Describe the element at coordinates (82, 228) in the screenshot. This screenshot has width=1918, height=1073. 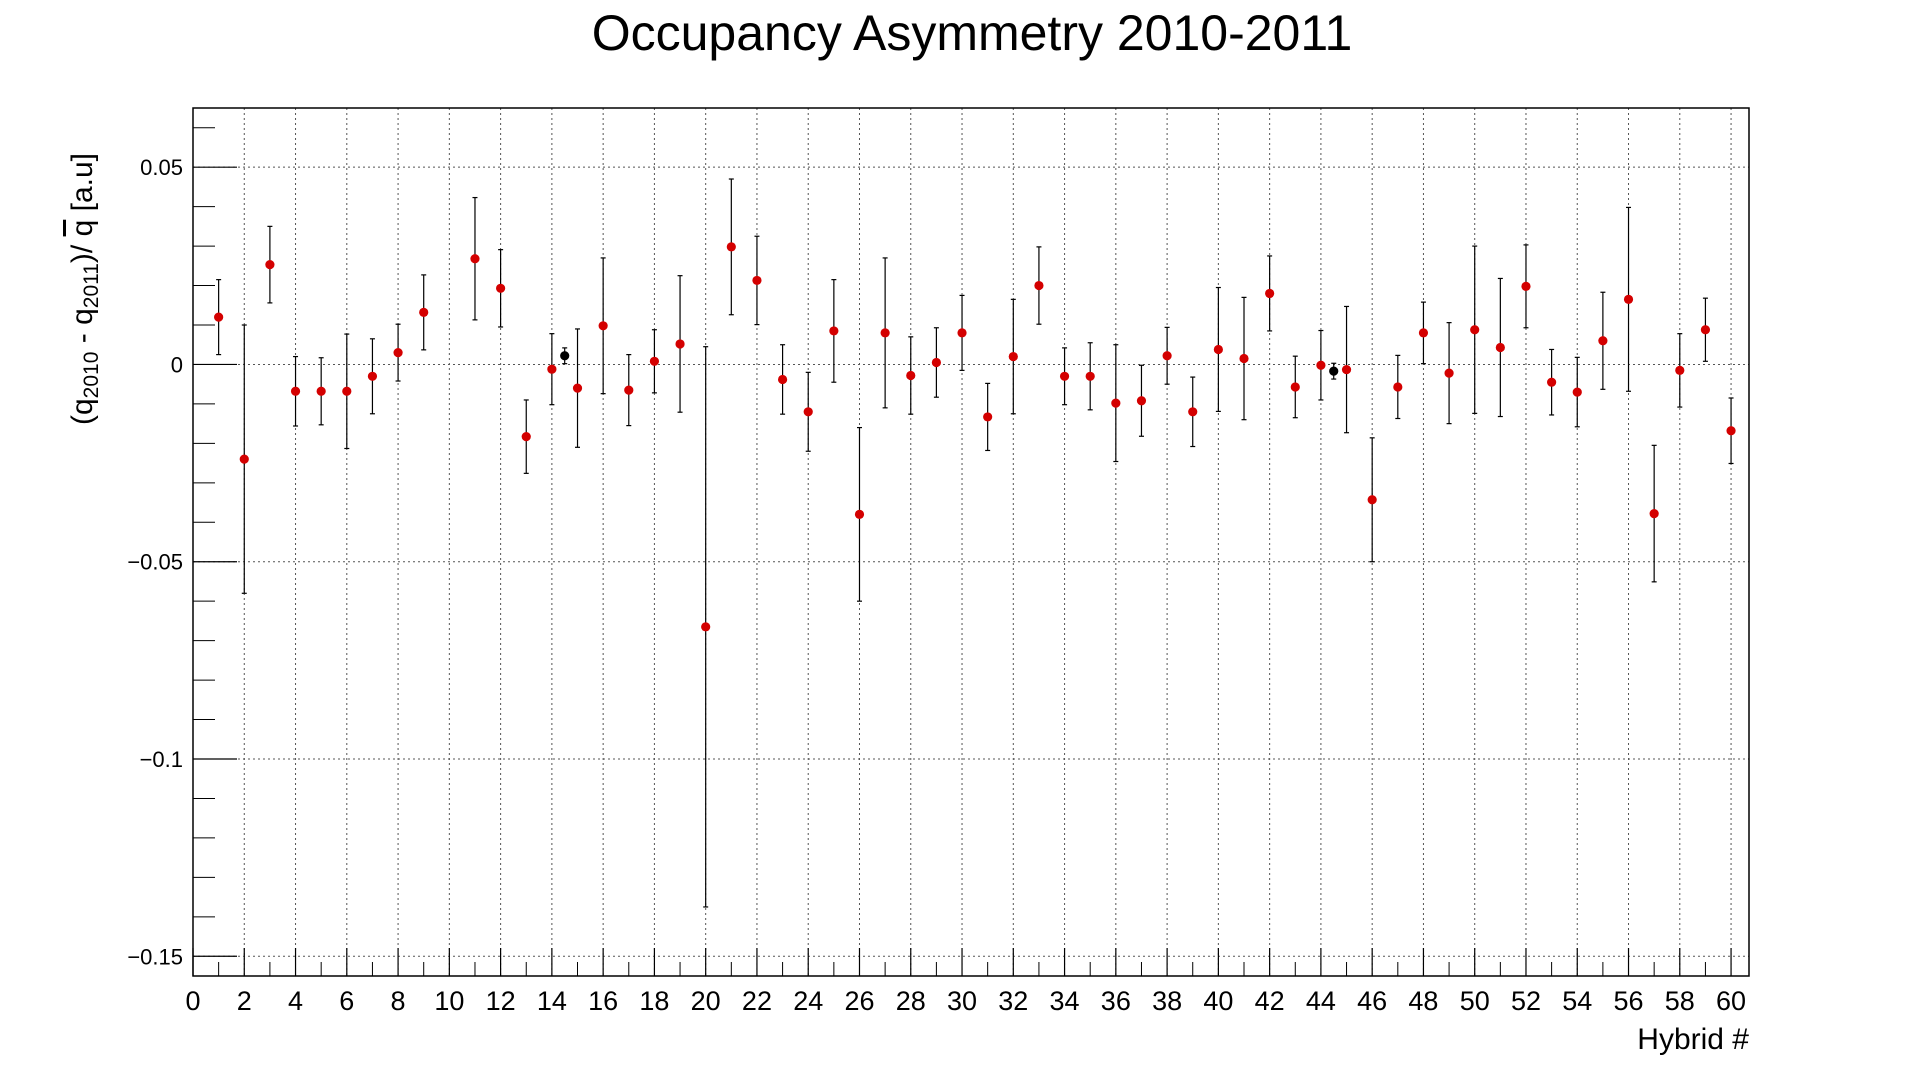
I see `y-title-qbar: q` at that location.